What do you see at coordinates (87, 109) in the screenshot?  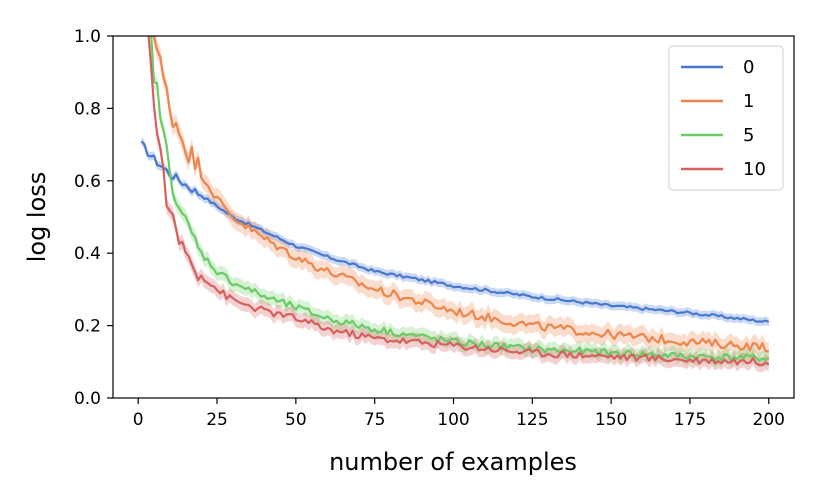 I see `y-tick-label: 0.8` at bounding box center [87, 109].